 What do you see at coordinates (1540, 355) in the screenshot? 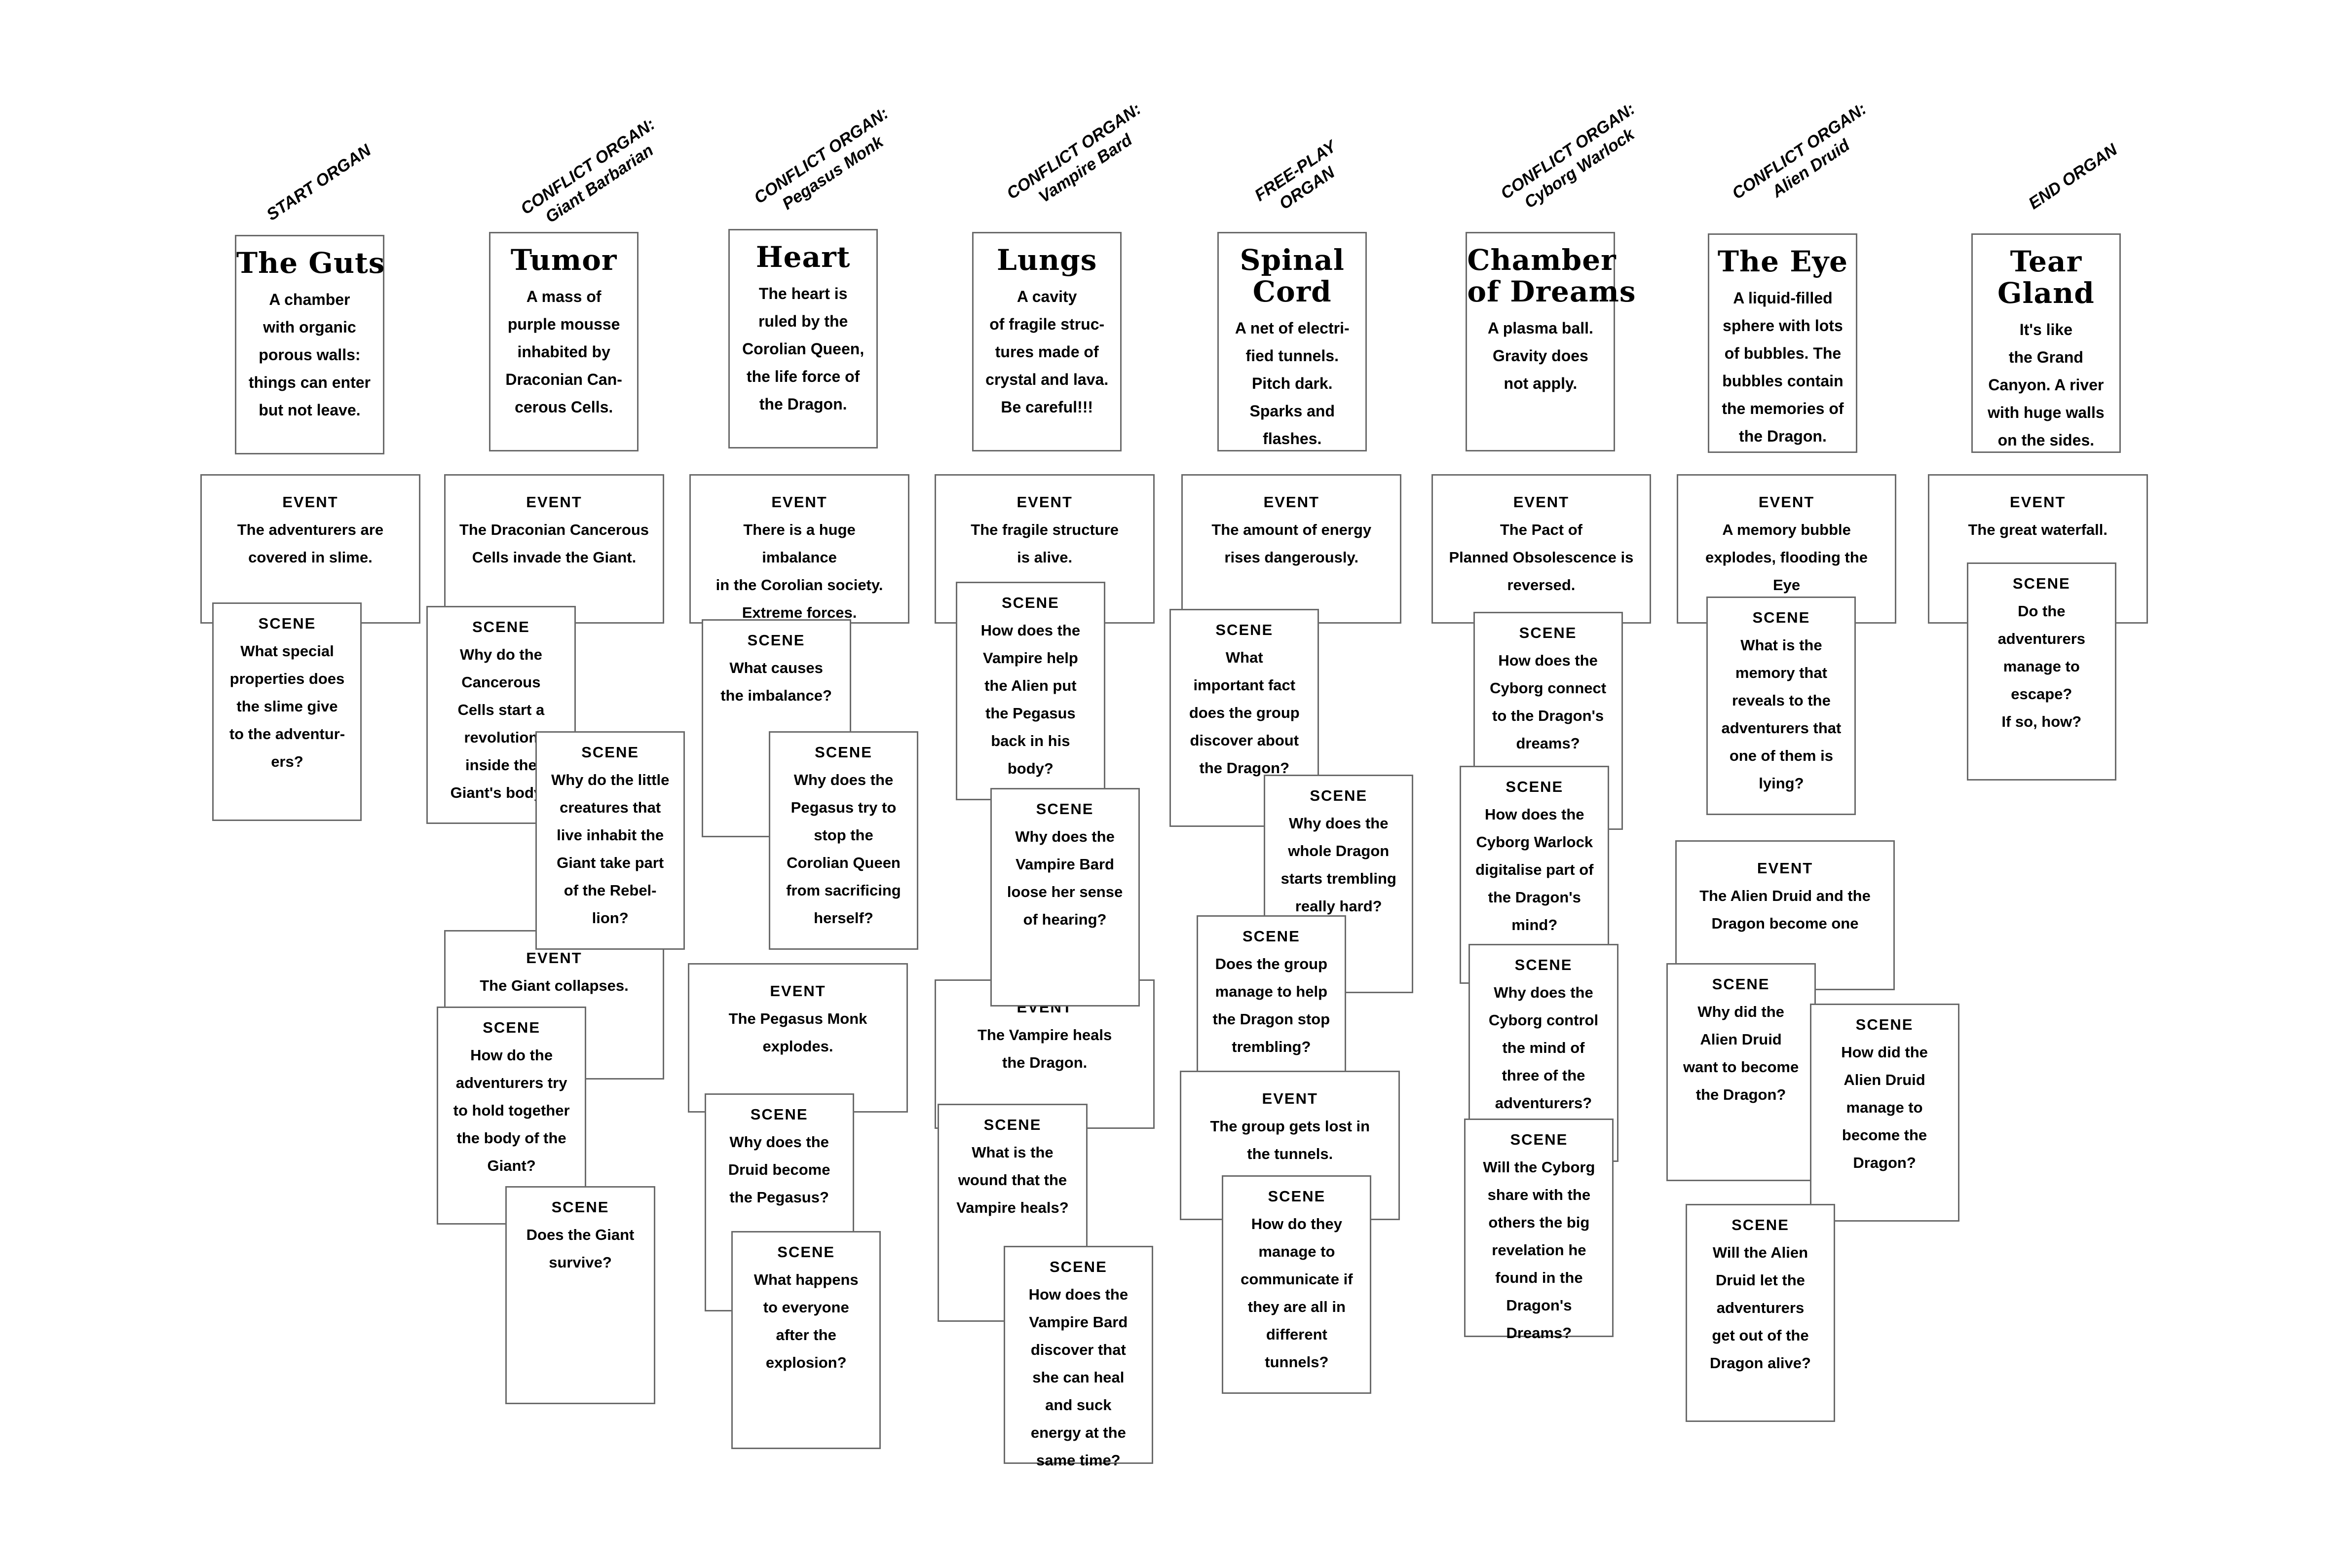
I see `organ-description: A plasma ball. Gravity does not apply.` at bounding box center [1540, 355].